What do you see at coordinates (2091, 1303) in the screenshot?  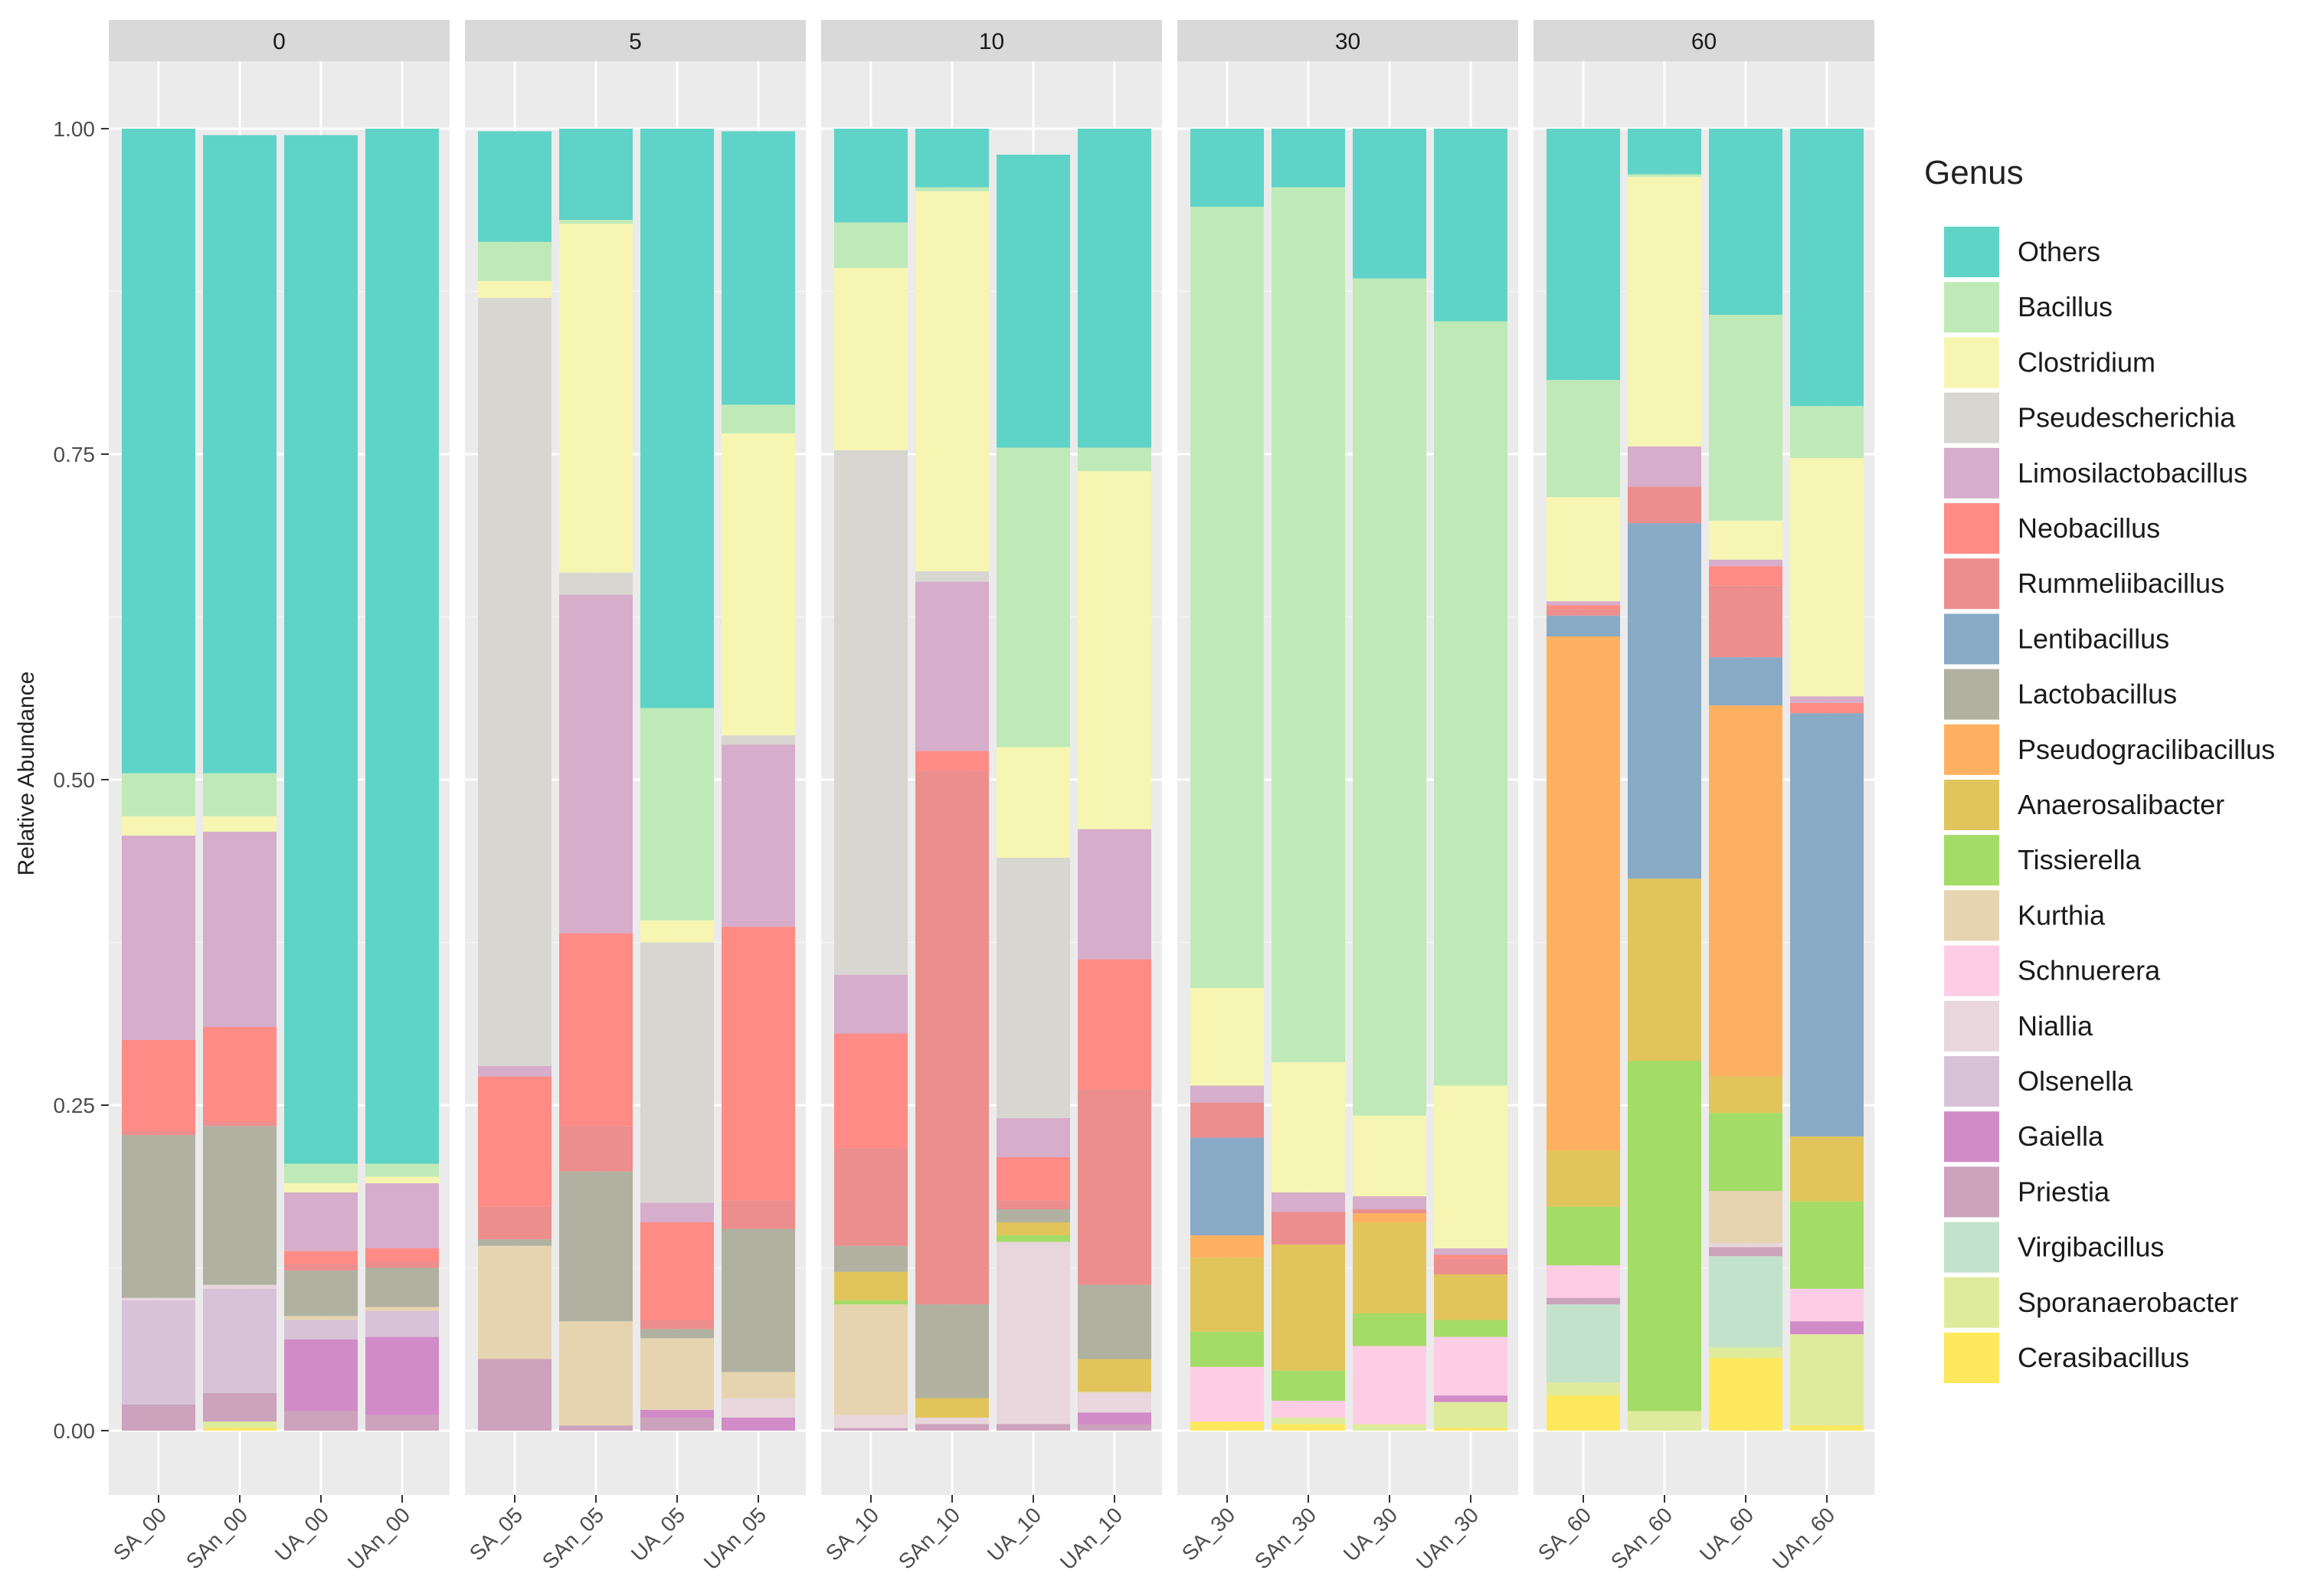 I see `legend-item-sporanaerobacter: Sporanaerobacter` at bounding box center [2091, 1303].